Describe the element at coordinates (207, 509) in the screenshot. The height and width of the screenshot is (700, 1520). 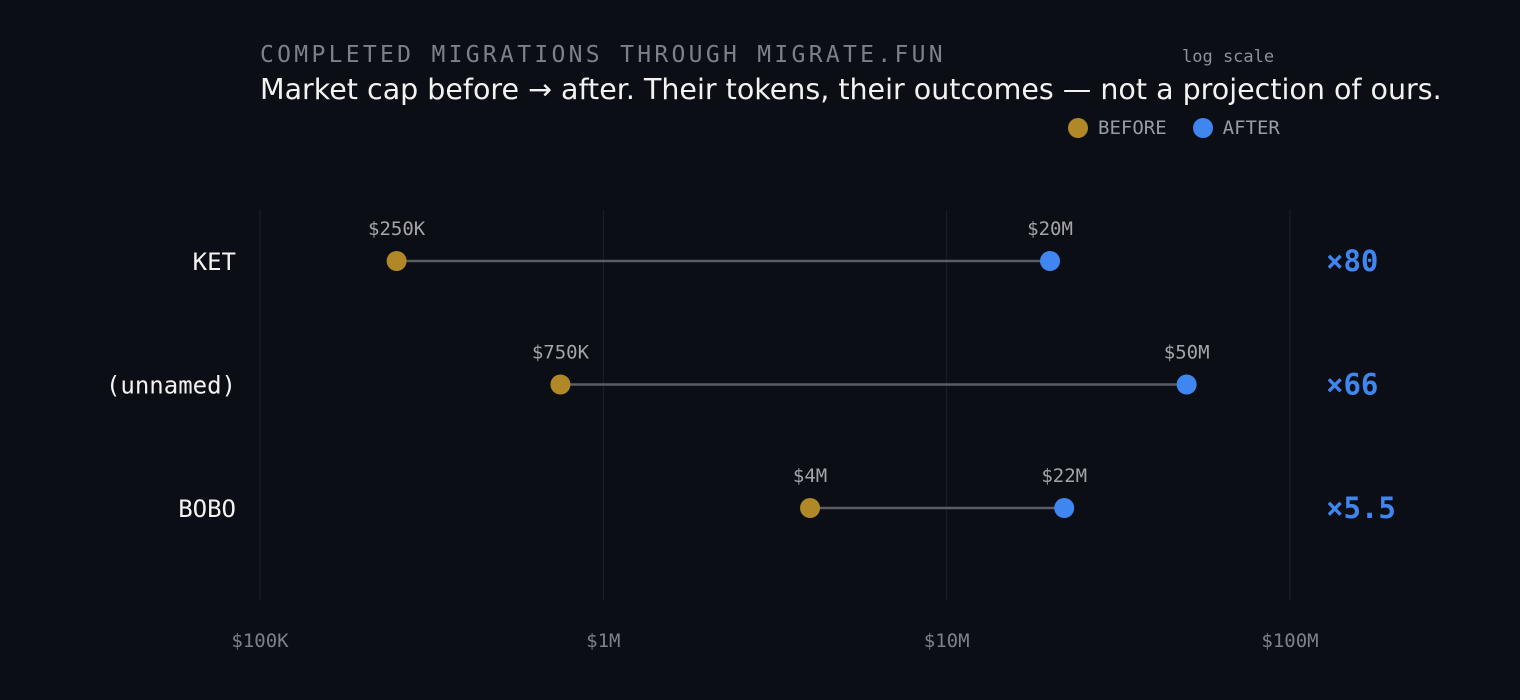
I see `row-category-label: BOBO` at that location.